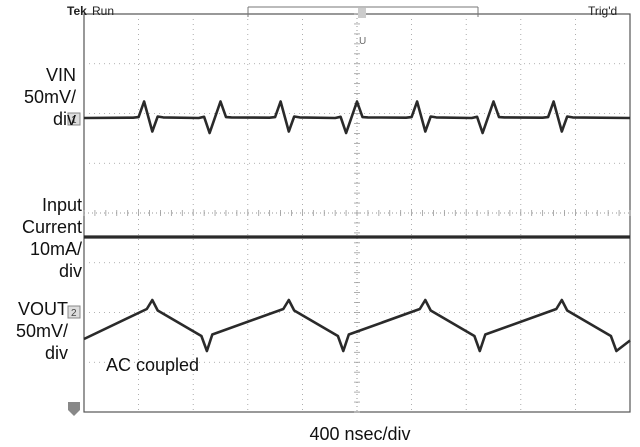 The height and width of the screenshot is (447, 640). I want to click on vout-trace, so click(357, 325).